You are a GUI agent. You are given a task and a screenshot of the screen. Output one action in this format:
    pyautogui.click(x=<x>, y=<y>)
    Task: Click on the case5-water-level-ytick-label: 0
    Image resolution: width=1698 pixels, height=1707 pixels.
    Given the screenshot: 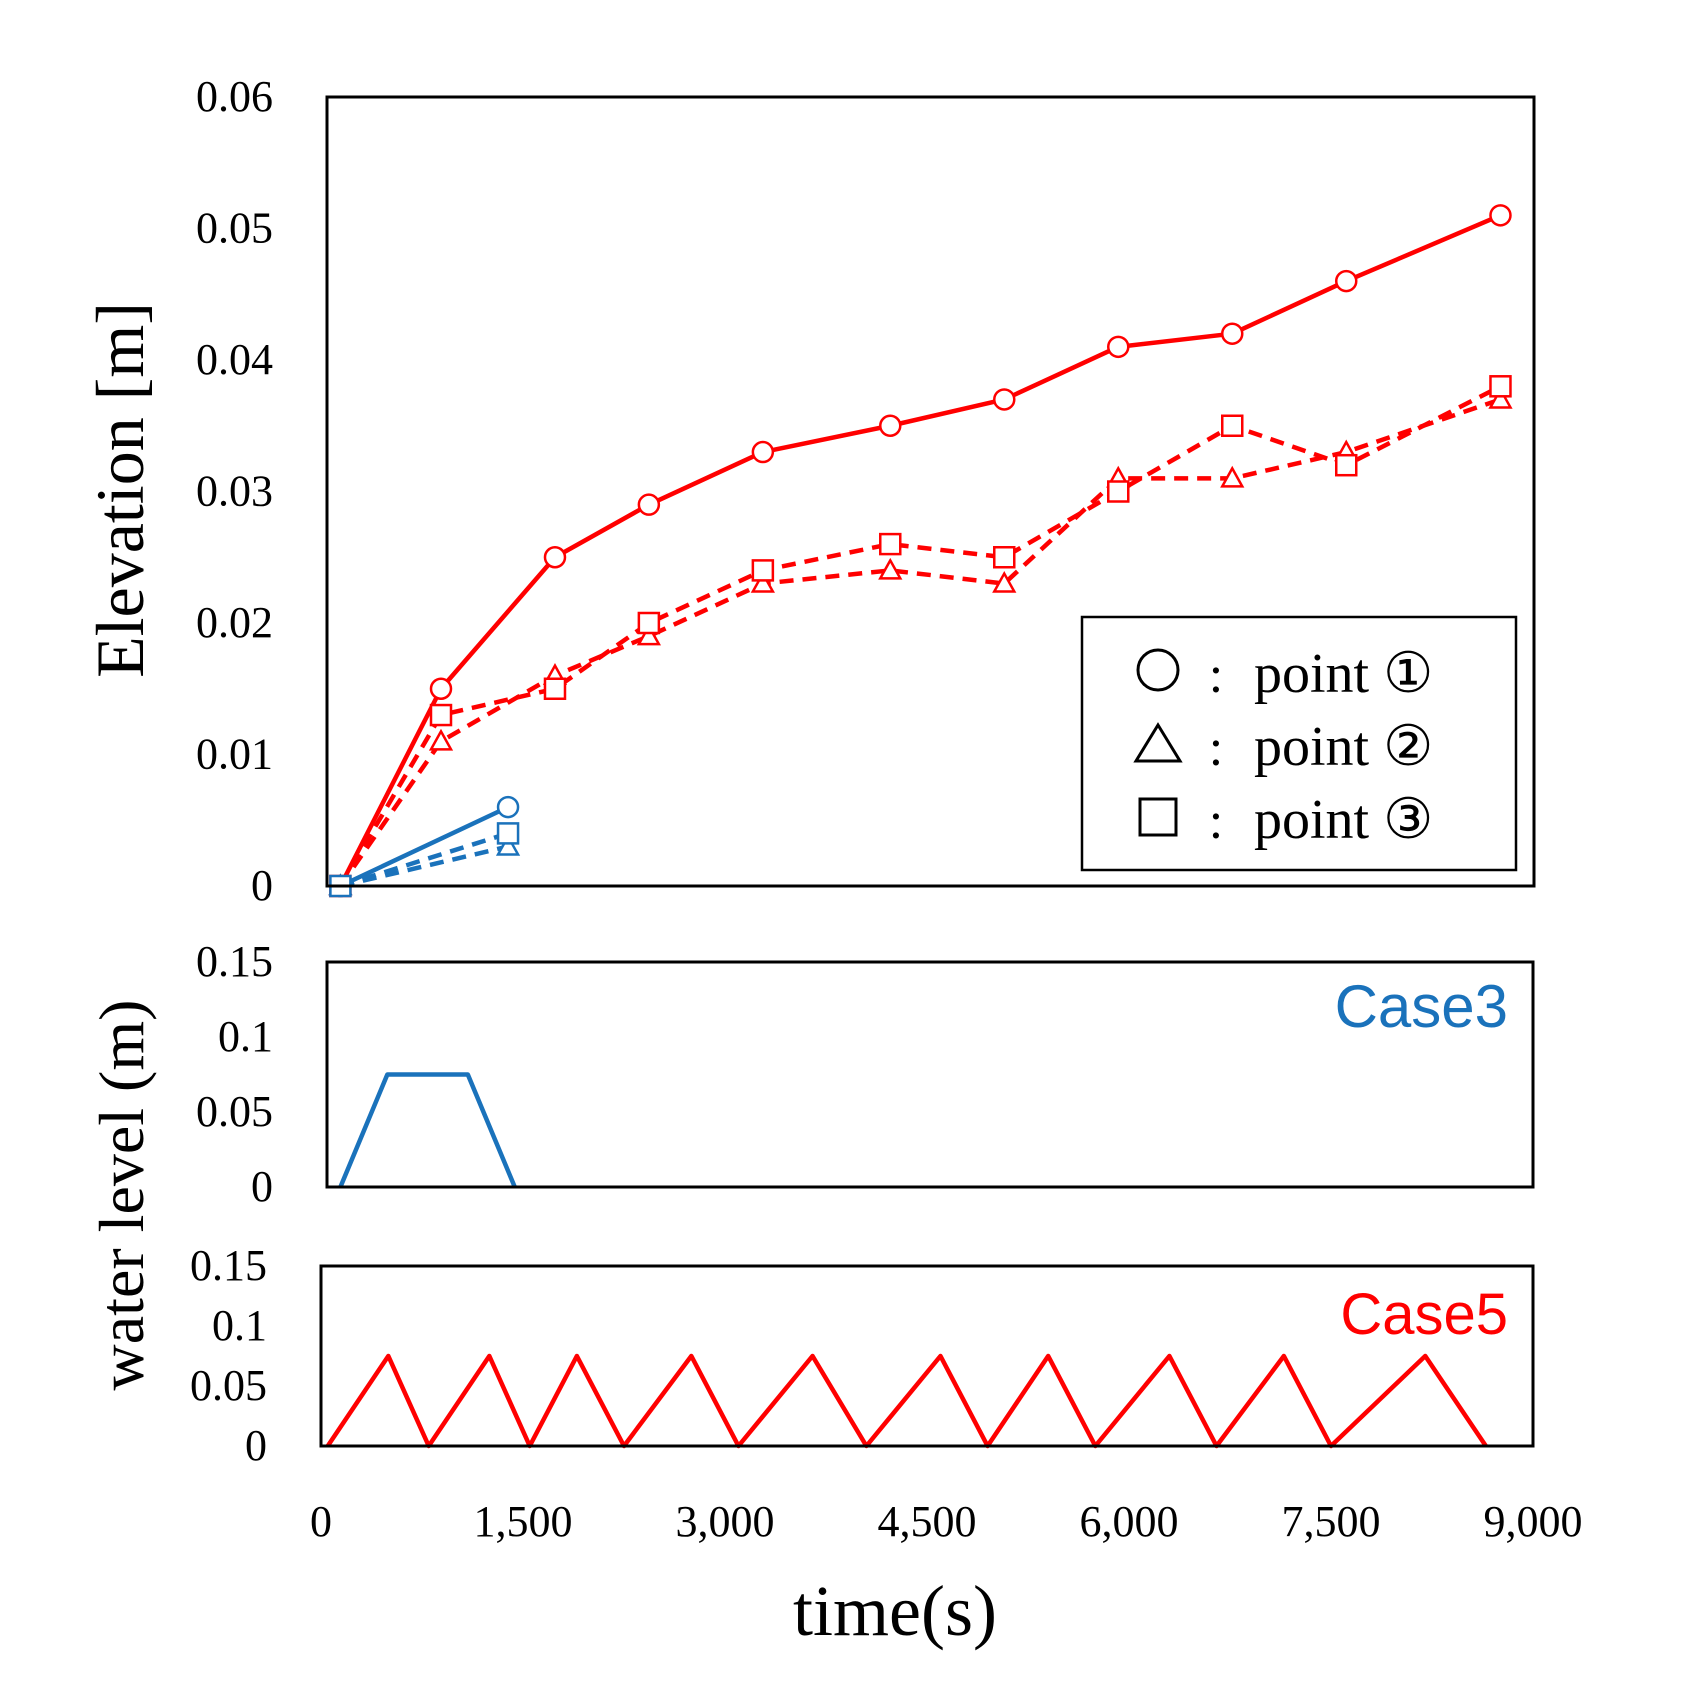 What is the action you would take?
    pyautogui.click(x=256, y=1445)
    